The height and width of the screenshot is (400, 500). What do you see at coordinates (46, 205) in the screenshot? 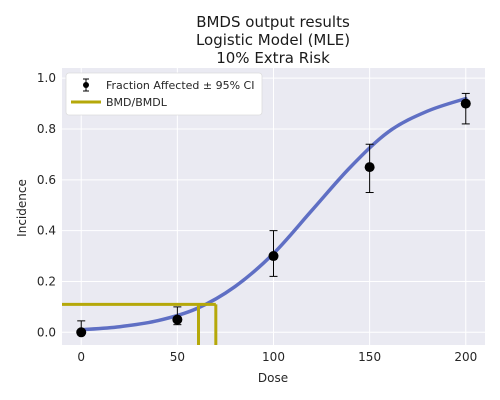
I see `y-tick-labels: 0.0 0.2 0.4 0.6 0.8 1.0` at bounding box center [46, 205].